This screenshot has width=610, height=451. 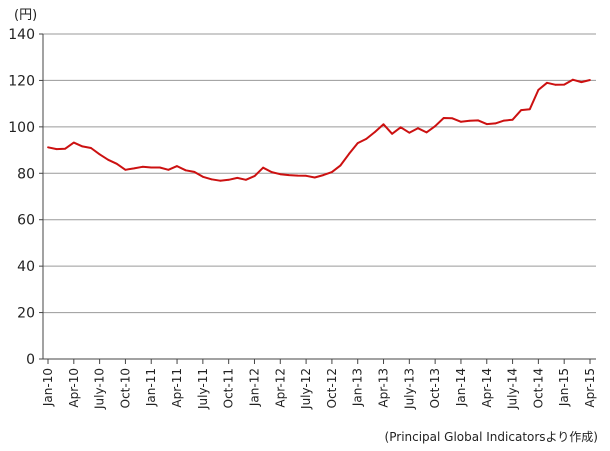 What do you see at coordinates (21, 35) in the screenshot?
I see `y-tick-label-140: 140` at bounding box center [21, 35].